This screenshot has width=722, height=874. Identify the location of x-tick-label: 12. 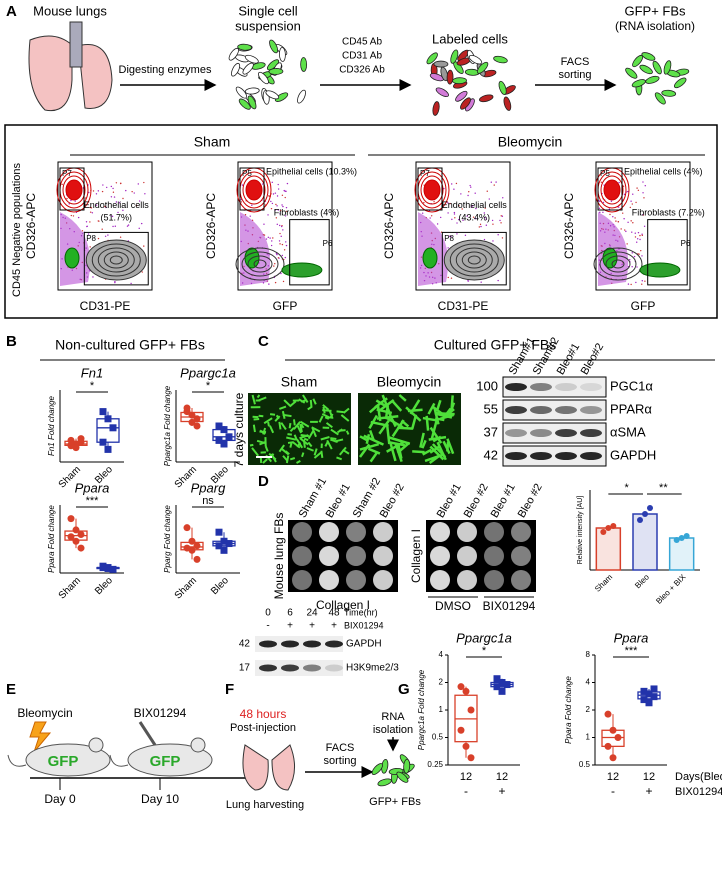
(649, 777).